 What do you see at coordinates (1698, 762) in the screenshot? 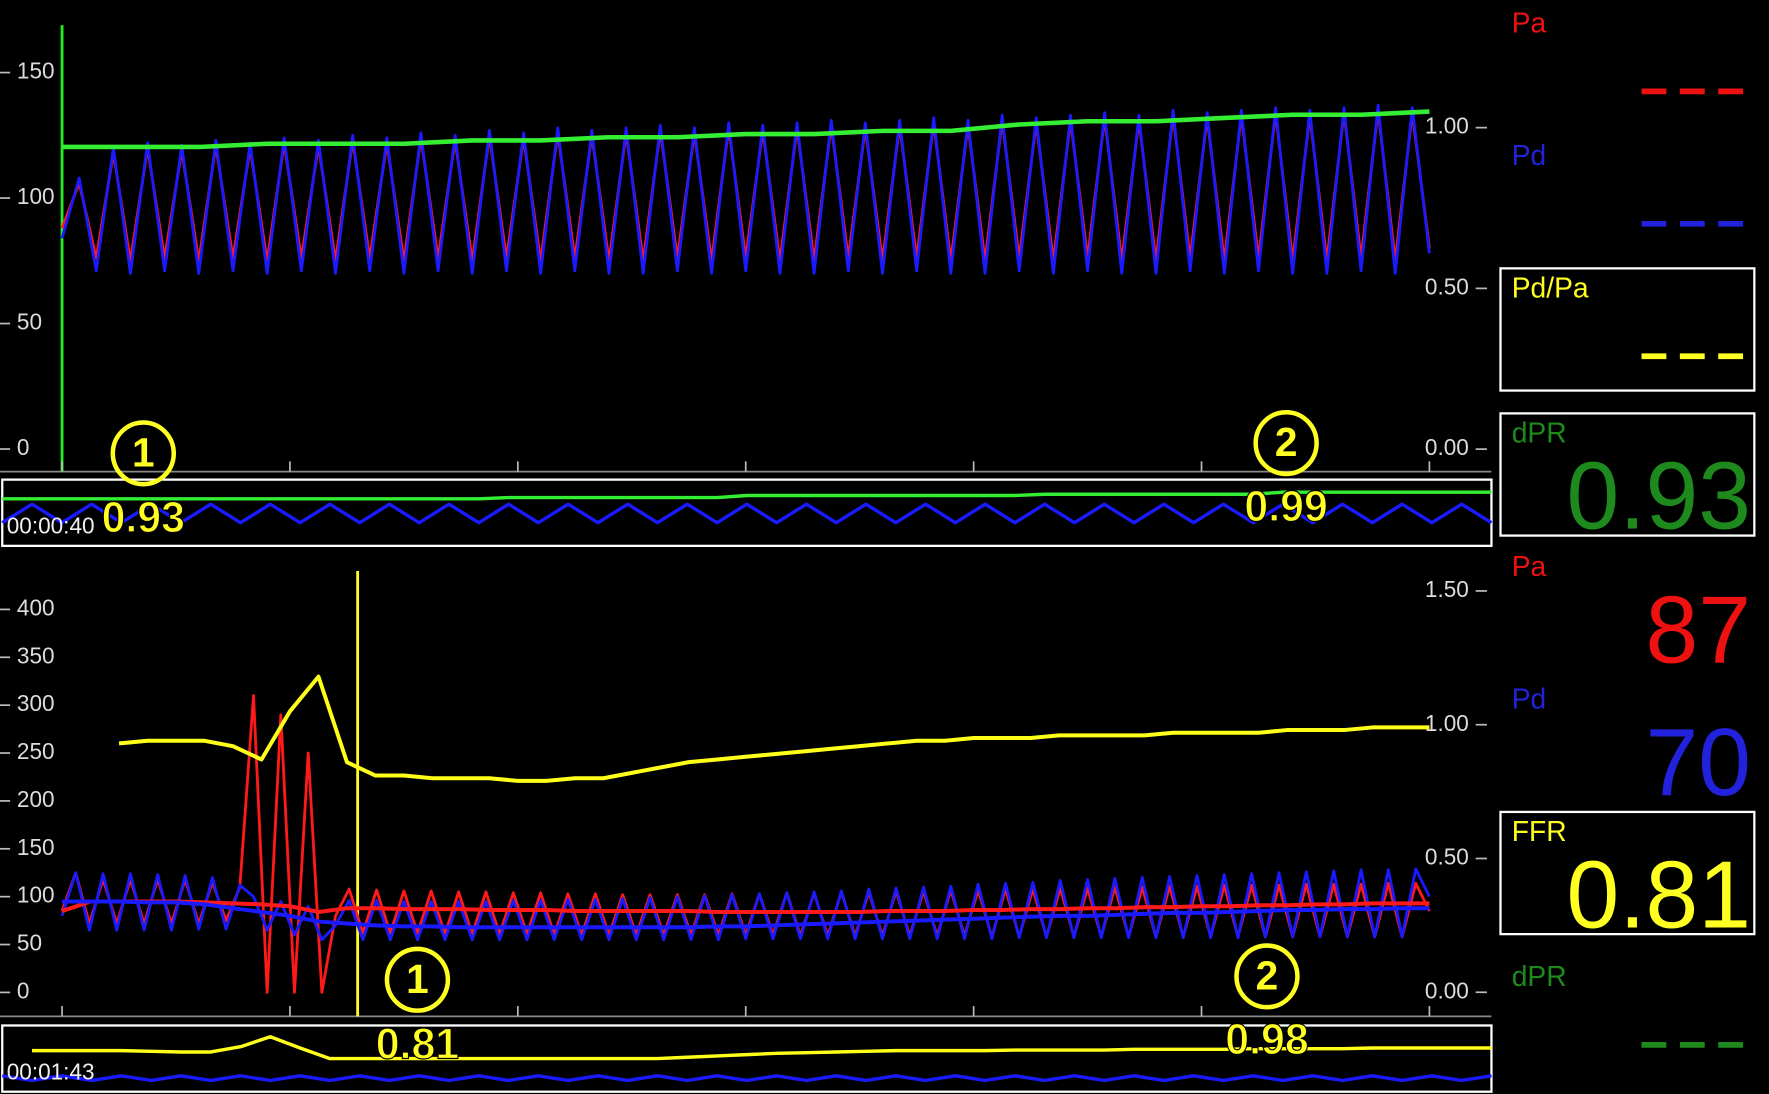
I see `readout-value: 70` at bounding box center [1698, 762].